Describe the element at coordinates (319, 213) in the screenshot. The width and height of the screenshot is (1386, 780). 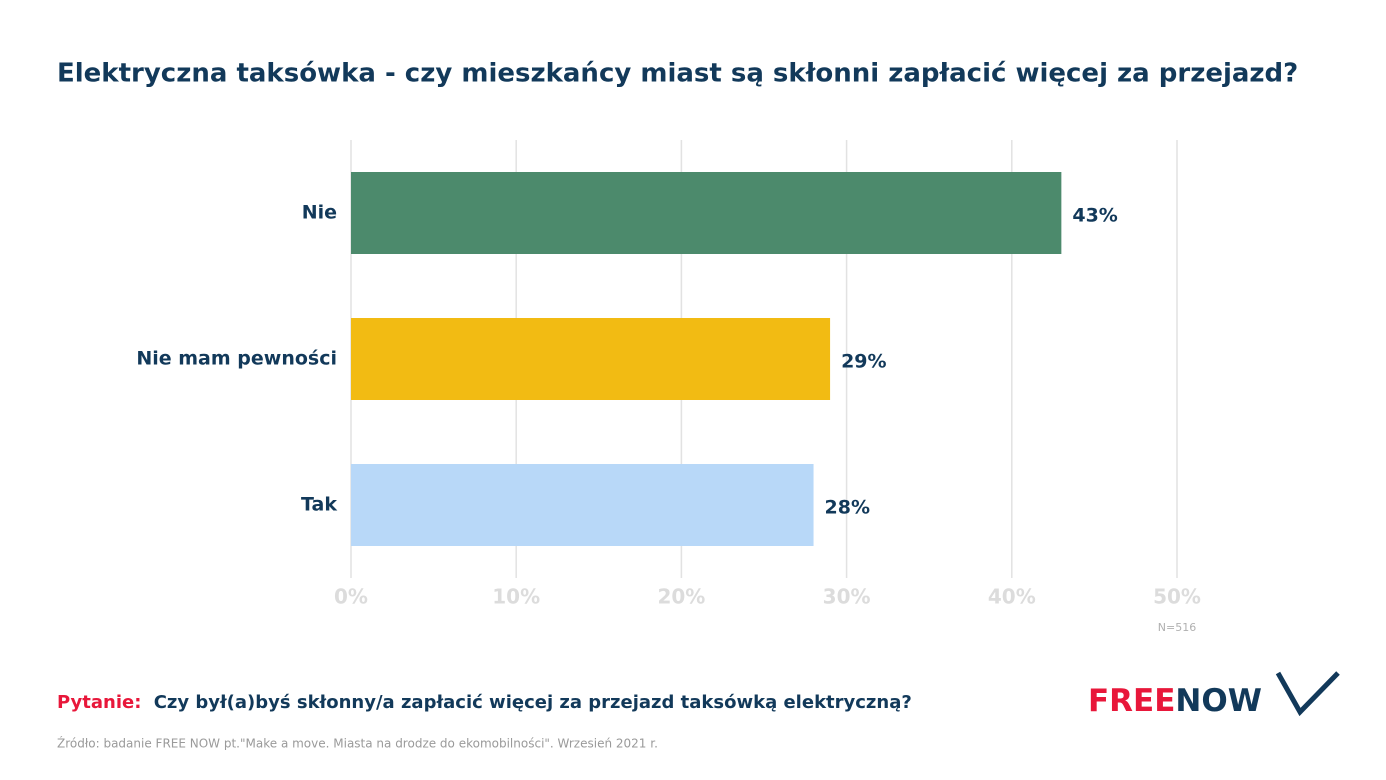
I see `y-tick-label: Nie` at that location.